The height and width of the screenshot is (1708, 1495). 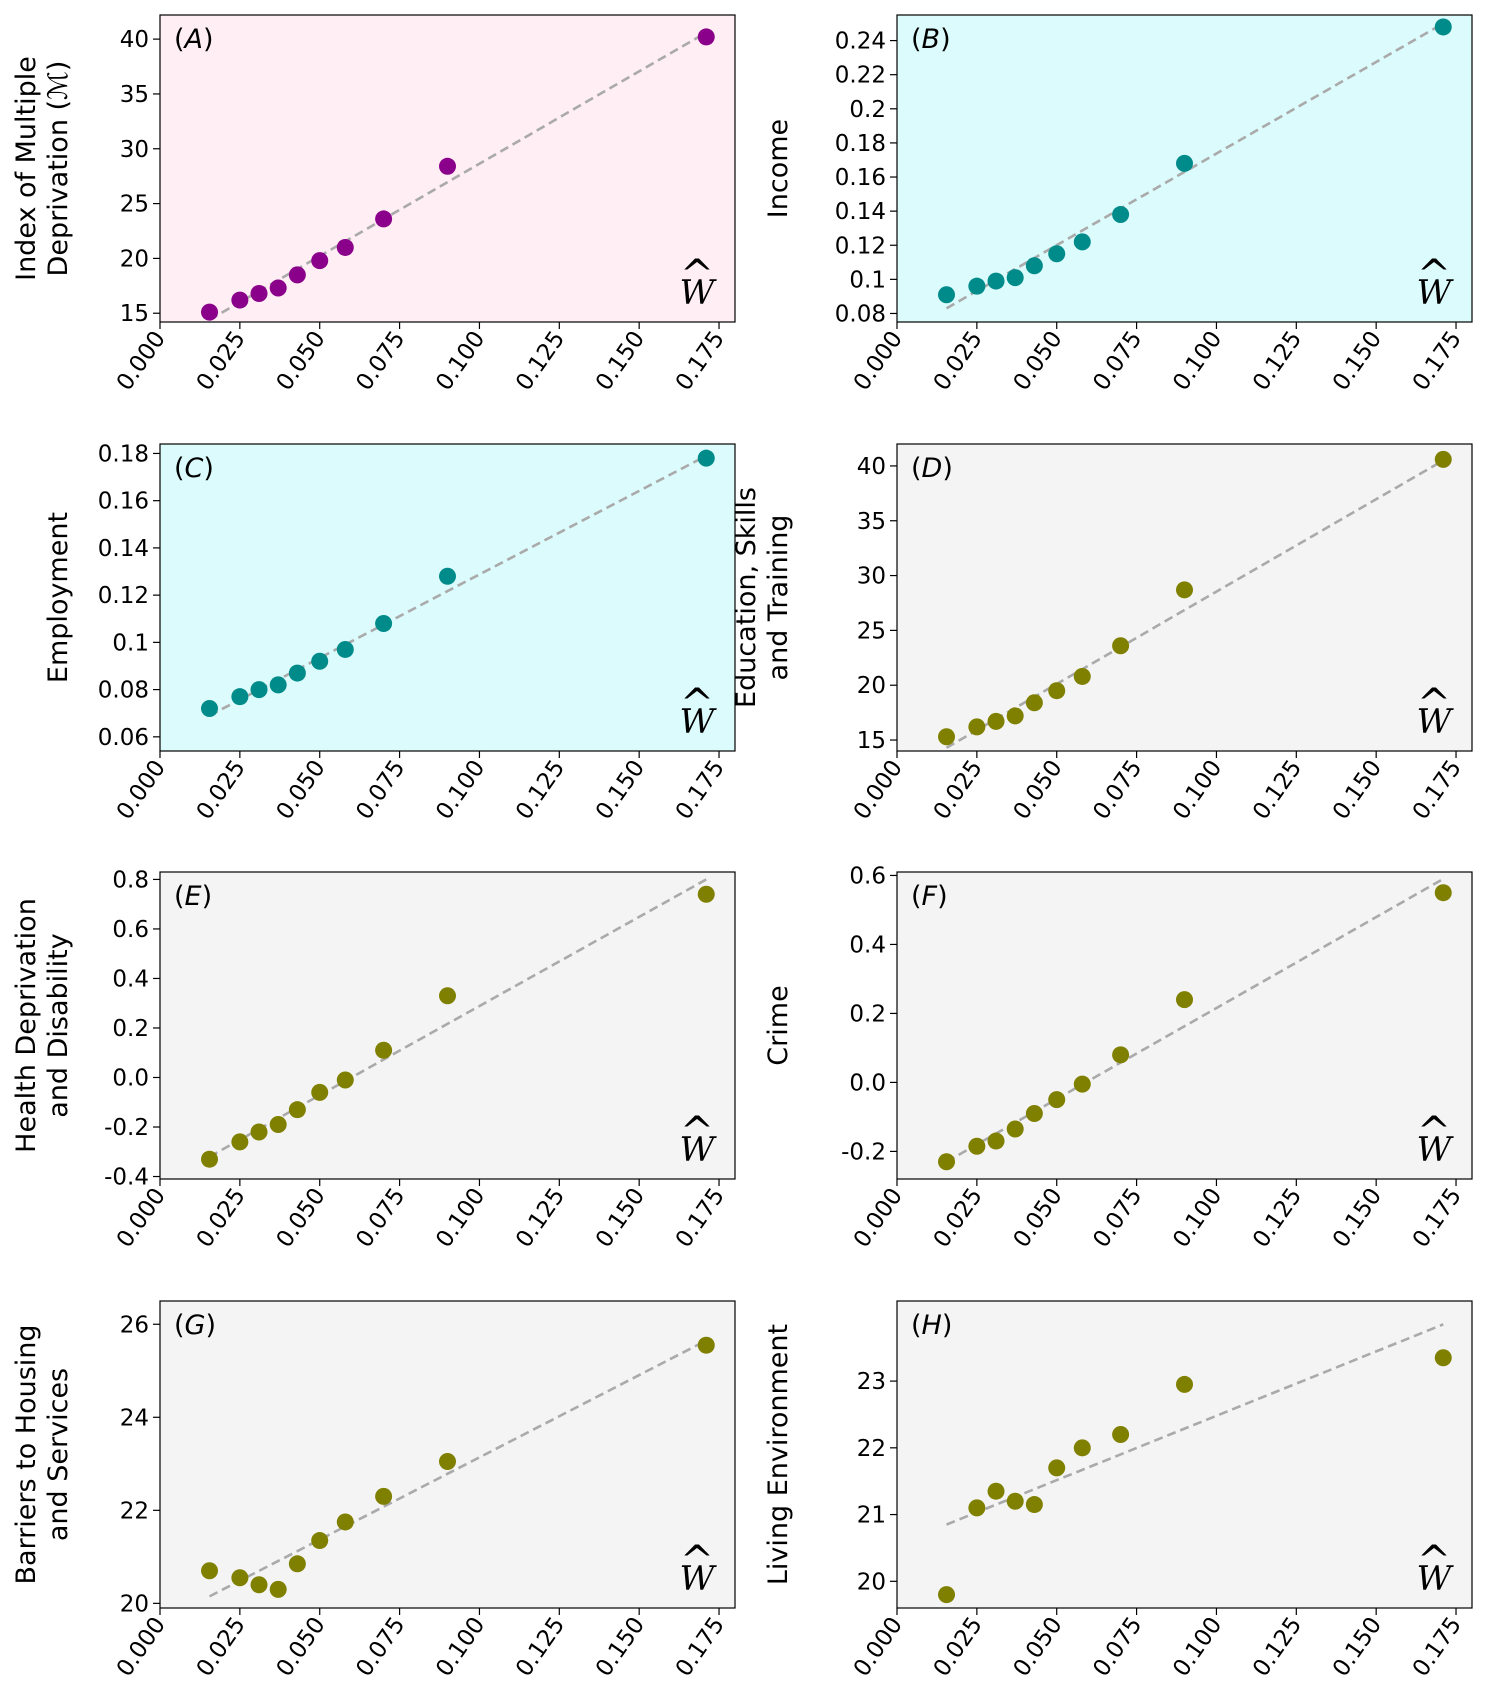 What do you see at coordinates (126, 1128) in the screenshot?
I see `y-tick-label: -0.2` at bounding box center [126, 1128].